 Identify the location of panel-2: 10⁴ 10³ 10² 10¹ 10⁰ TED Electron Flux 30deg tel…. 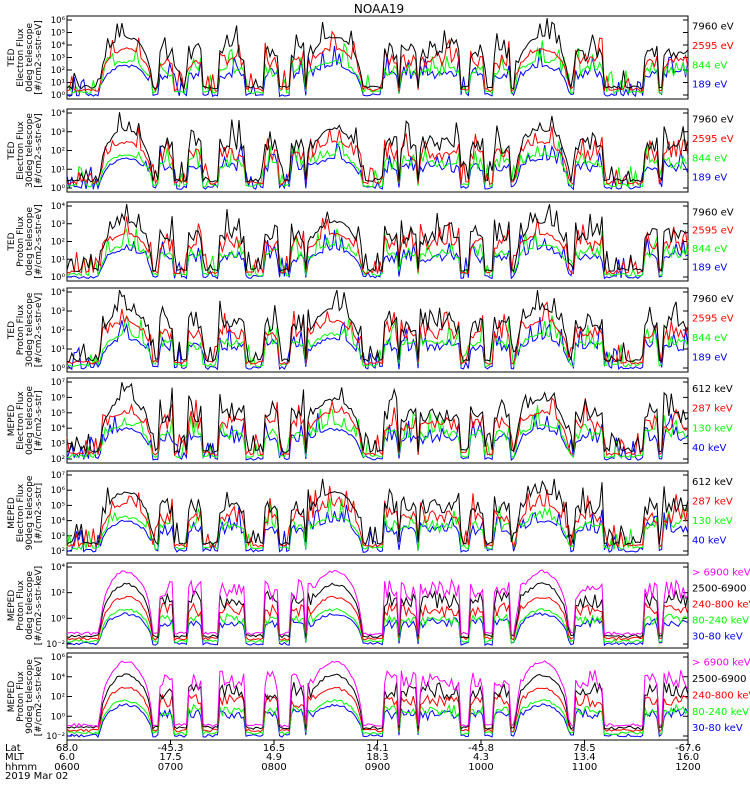
(370, 151).